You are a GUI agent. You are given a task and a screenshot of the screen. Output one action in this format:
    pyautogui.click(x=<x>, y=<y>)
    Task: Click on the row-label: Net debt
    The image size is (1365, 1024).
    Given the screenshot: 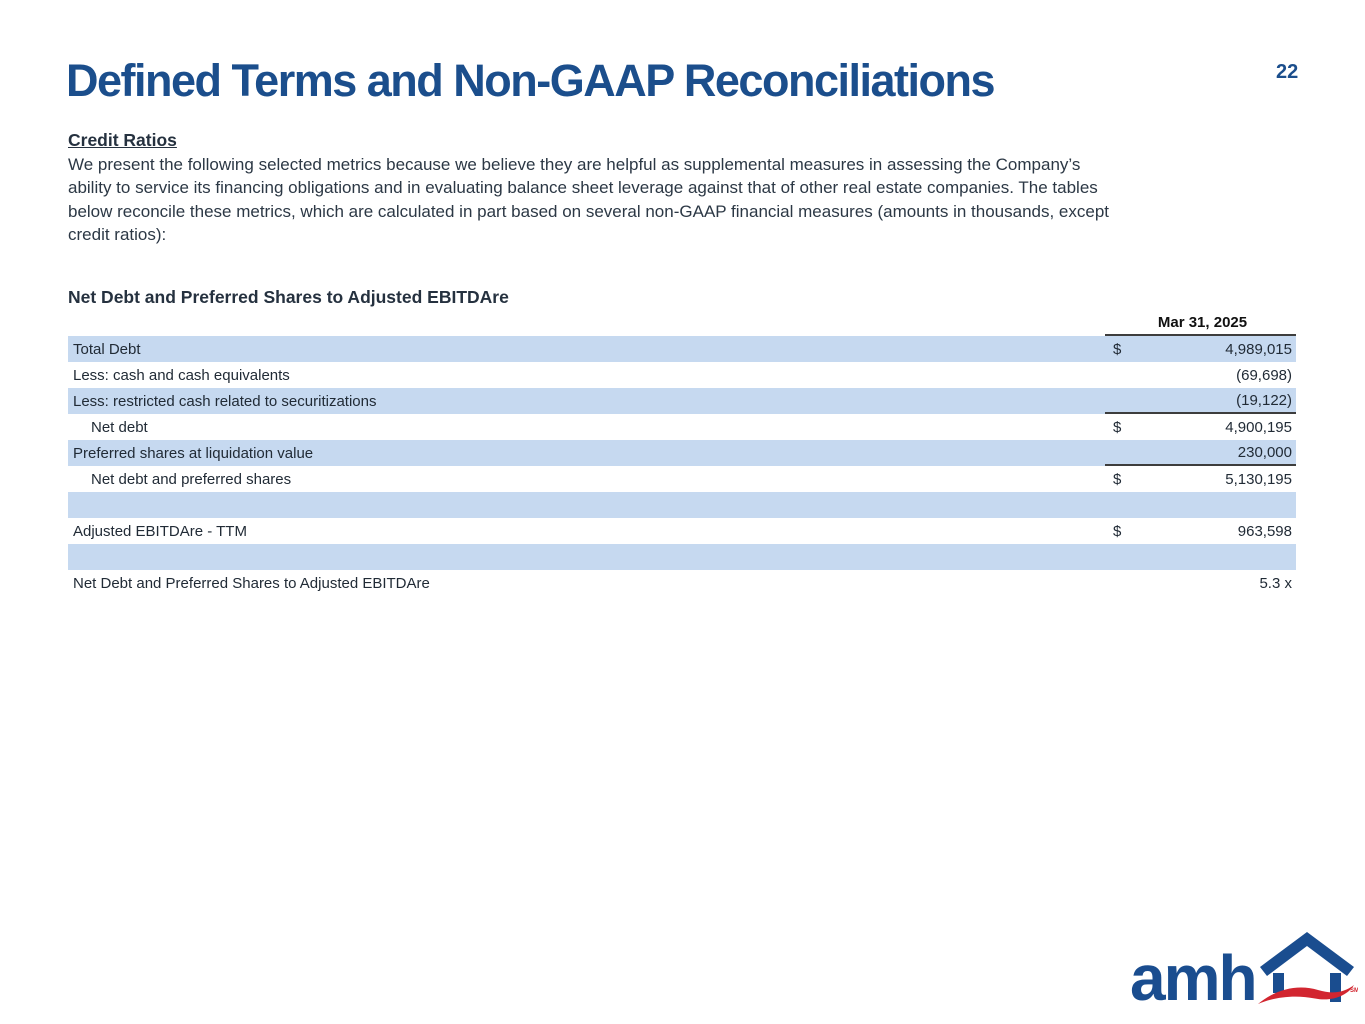 What is the action you would take?
    pyautogui.click(x=119, y=427)
    